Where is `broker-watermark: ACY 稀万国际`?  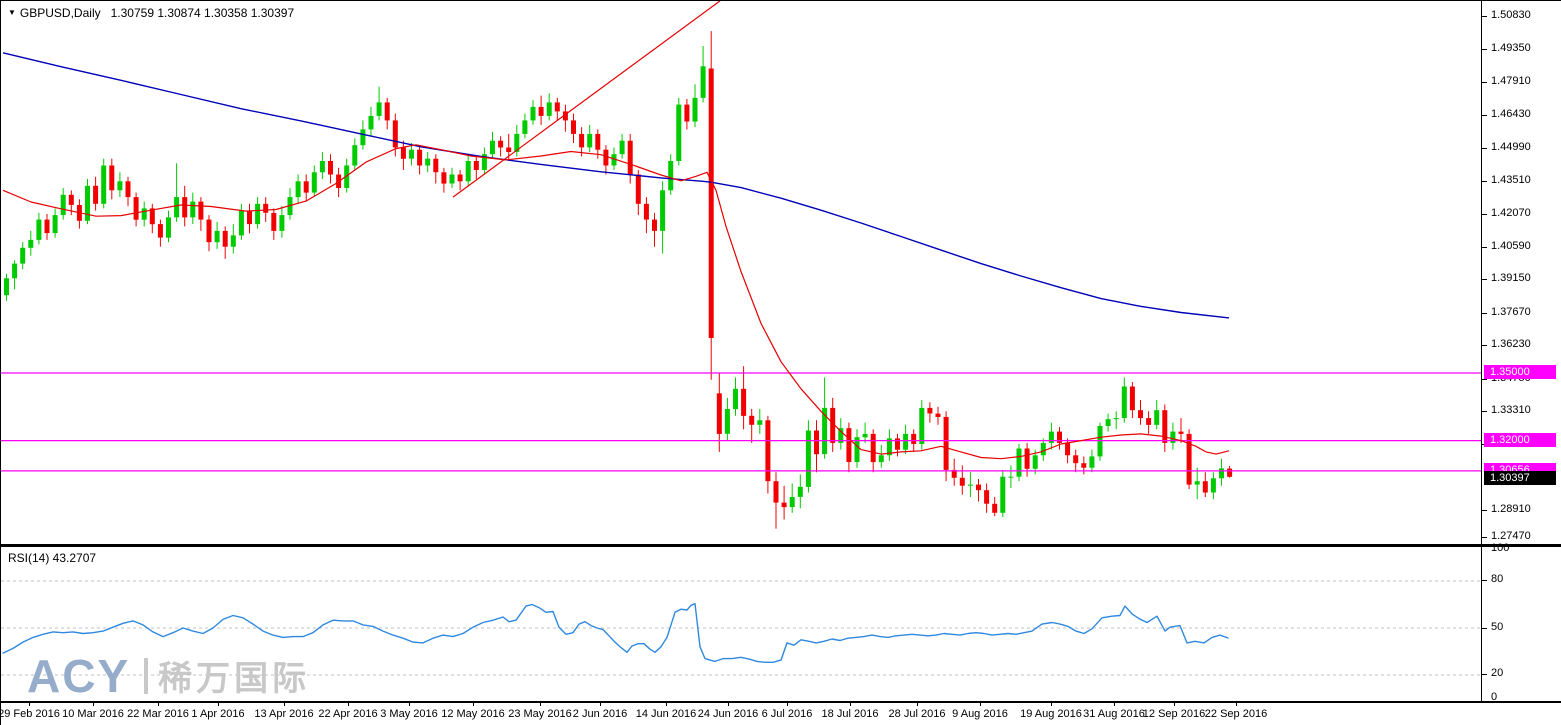 broker-watermark: ACY 稀万国际 is located at coordinates (168, 675).